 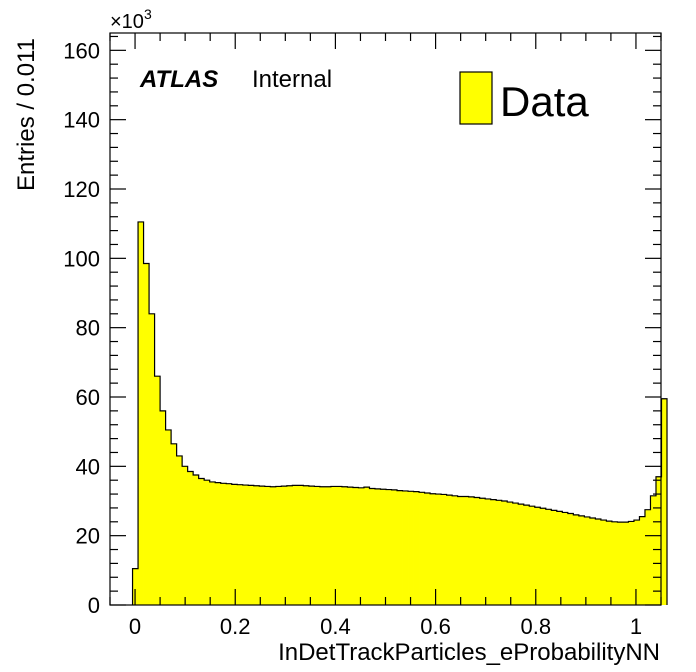 I want to click on x-tick-label: 0.8, so click(x=535, y=626).